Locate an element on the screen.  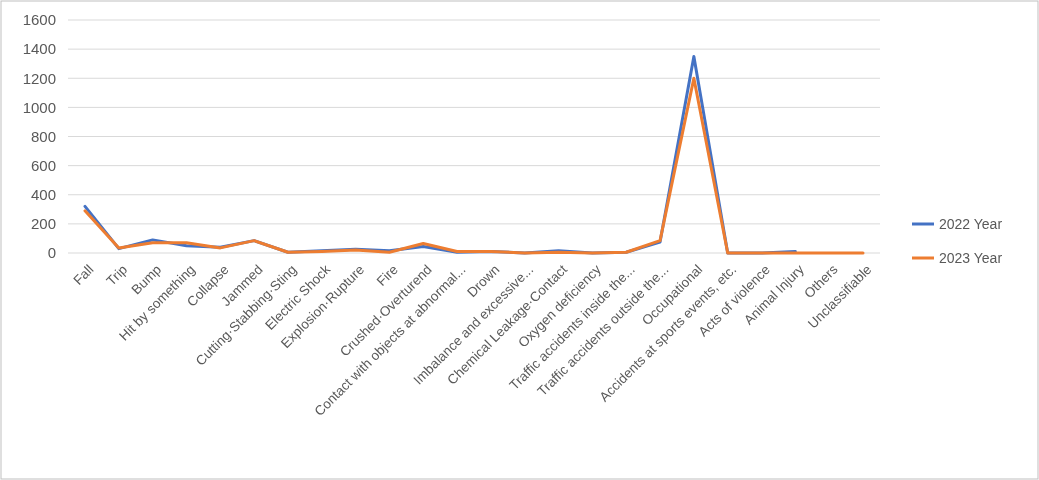
x-tick-label: Fall is located at coordinates (83, 274).